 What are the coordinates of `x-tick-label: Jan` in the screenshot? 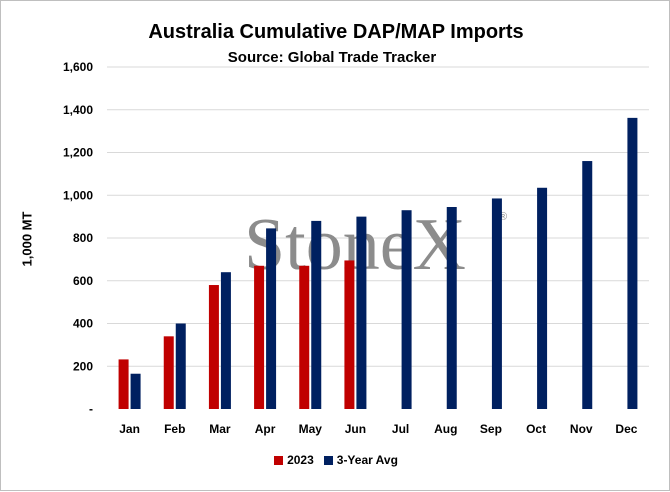 It's located at (129, 429).